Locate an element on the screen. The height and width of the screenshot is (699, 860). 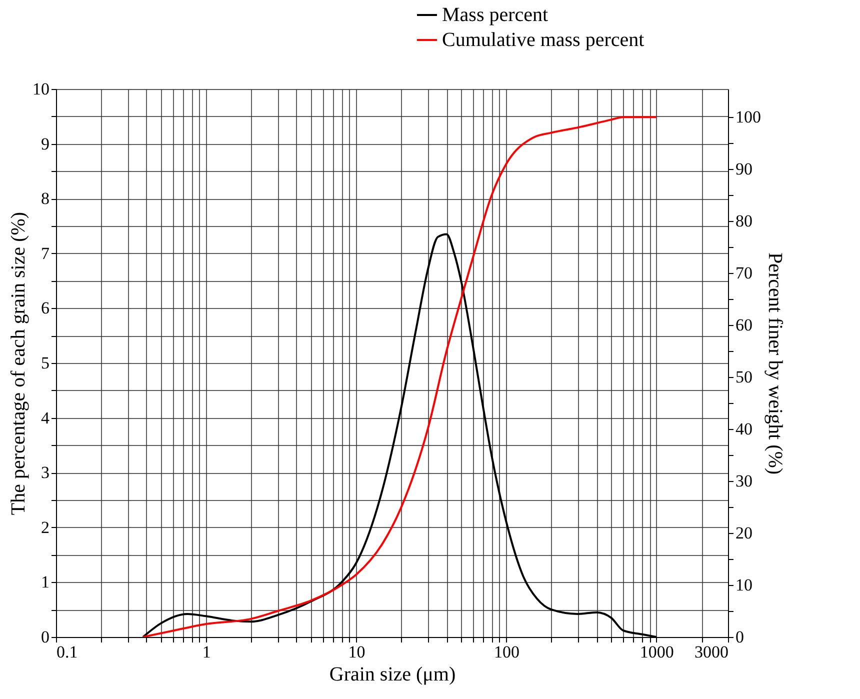
y2-tick-label: 70 is located at coordinates (744, 273).